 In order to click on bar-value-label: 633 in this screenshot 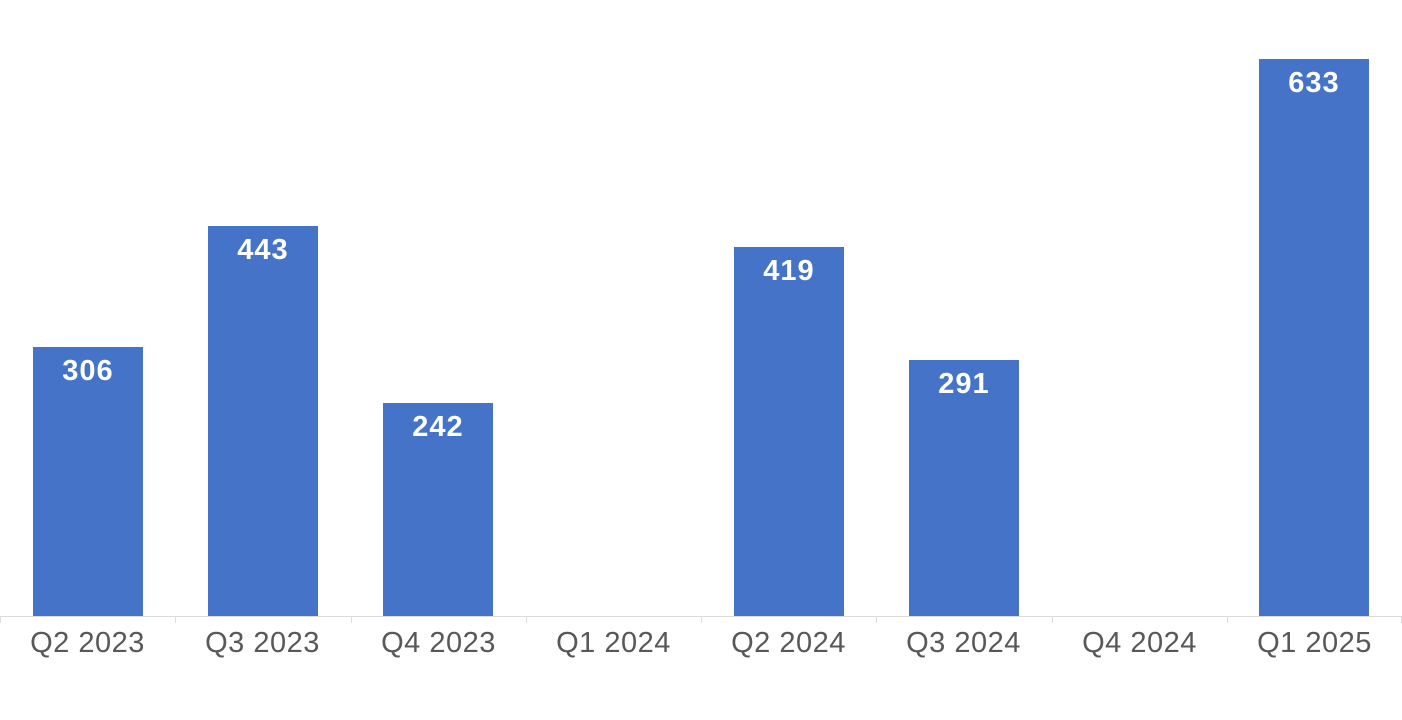, I will do `click(1314, 83)`.